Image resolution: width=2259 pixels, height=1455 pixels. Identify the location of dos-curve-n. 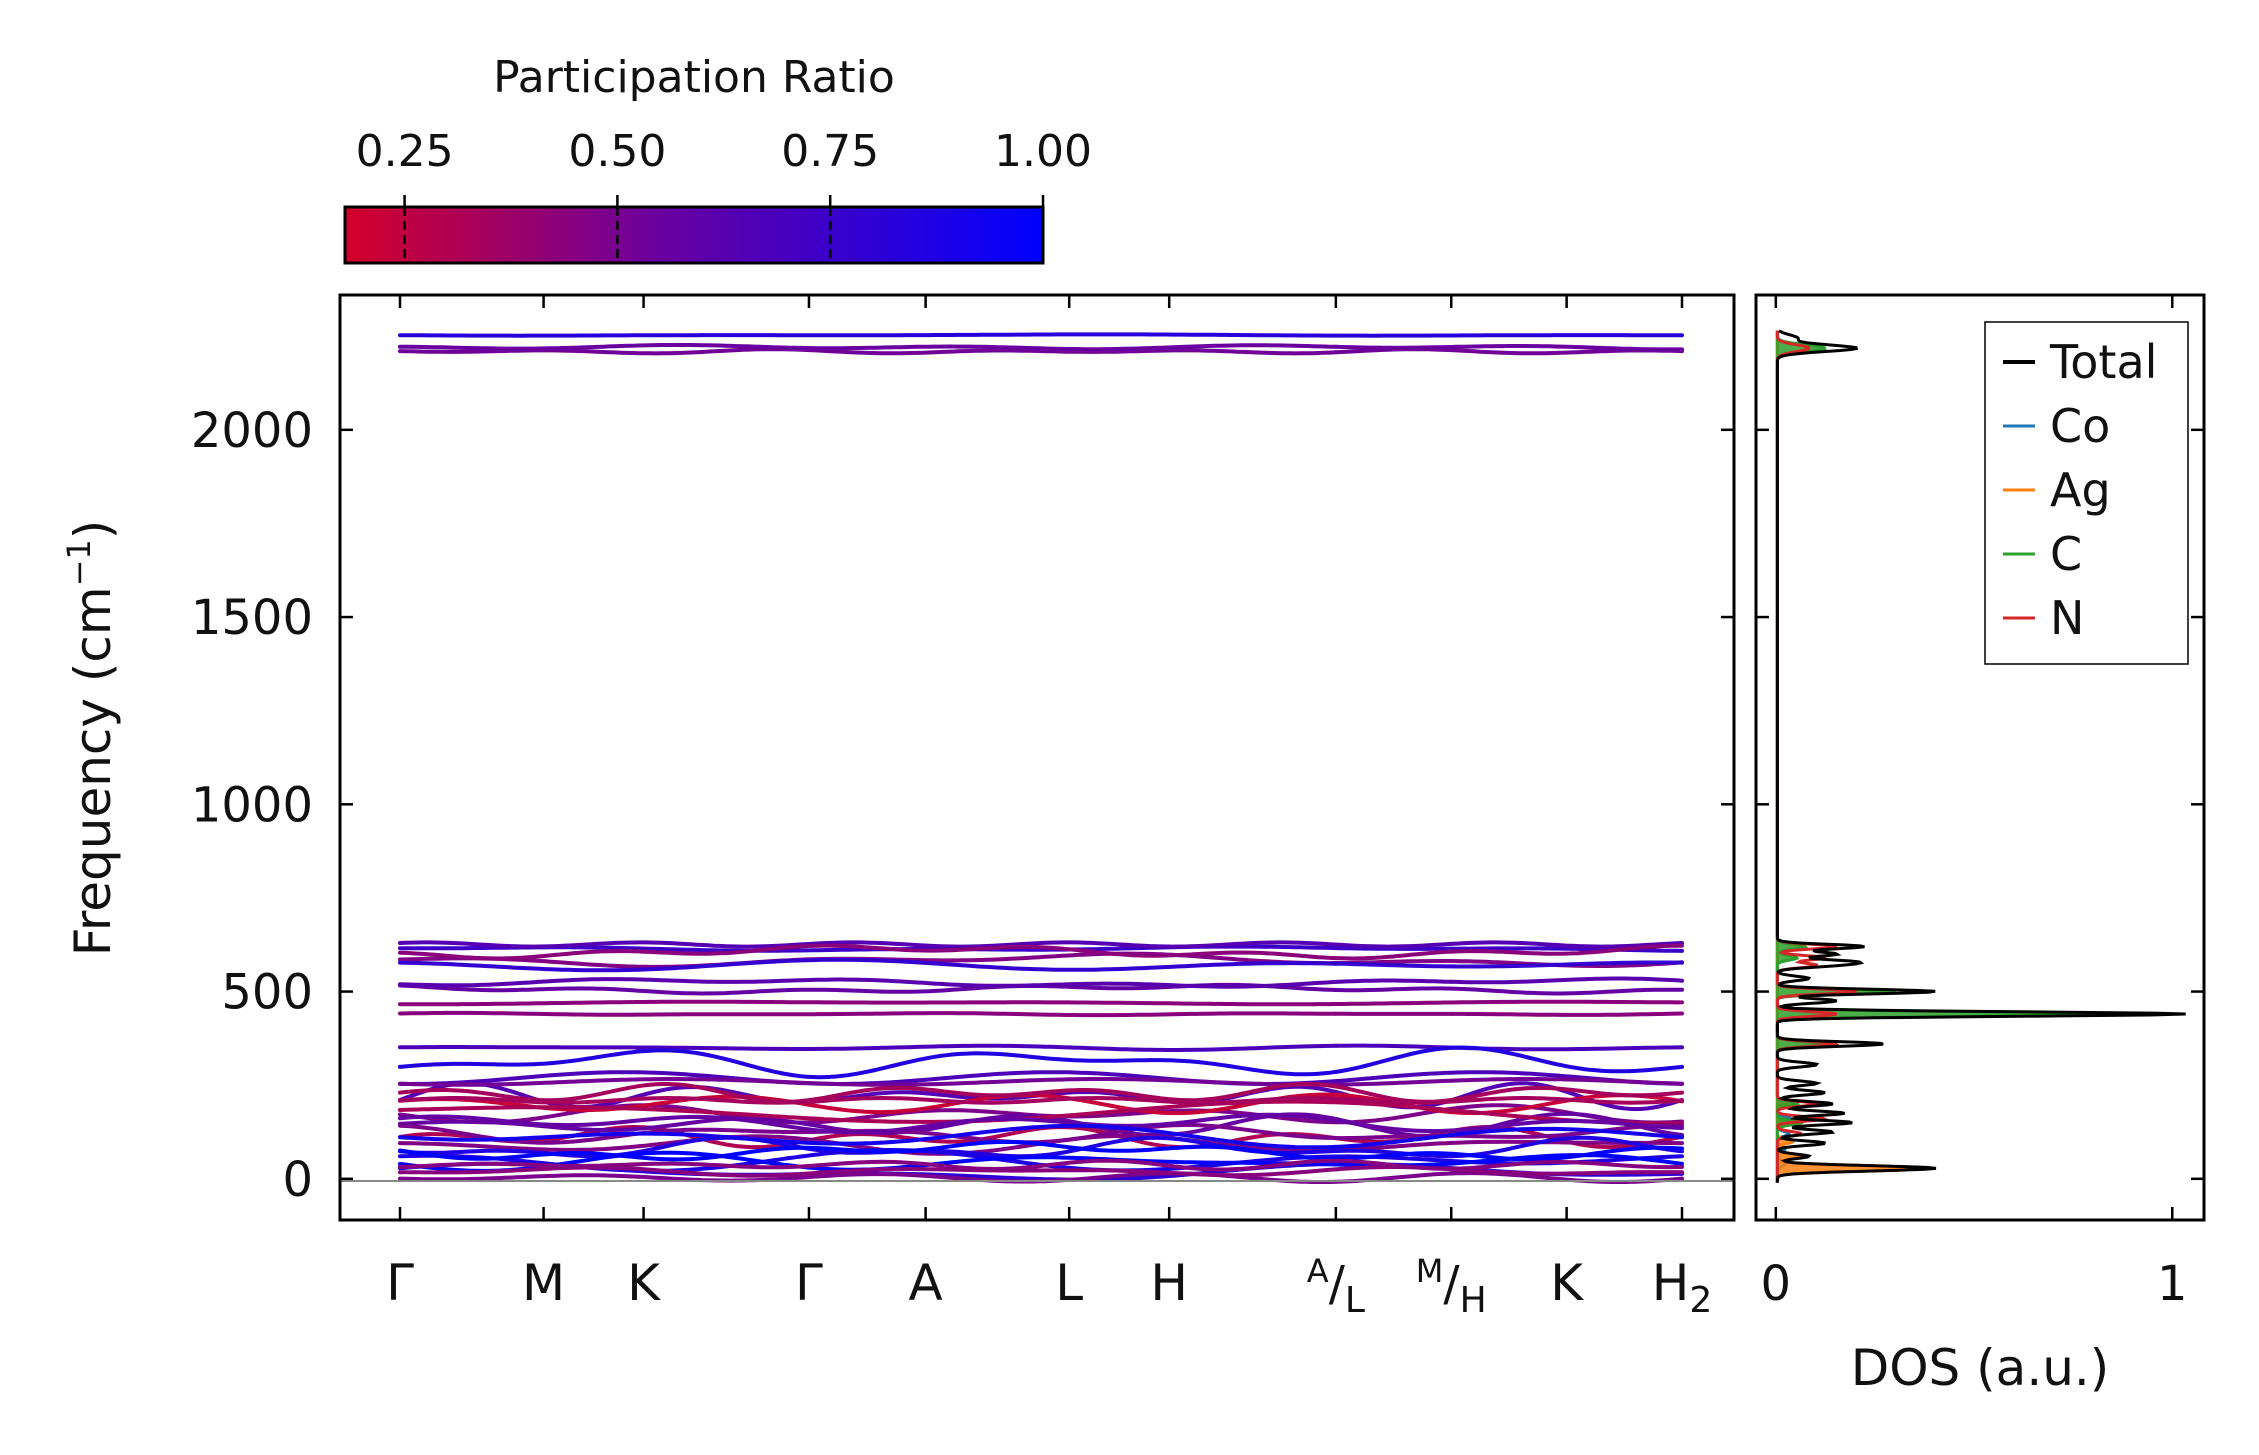
(1816, 756).